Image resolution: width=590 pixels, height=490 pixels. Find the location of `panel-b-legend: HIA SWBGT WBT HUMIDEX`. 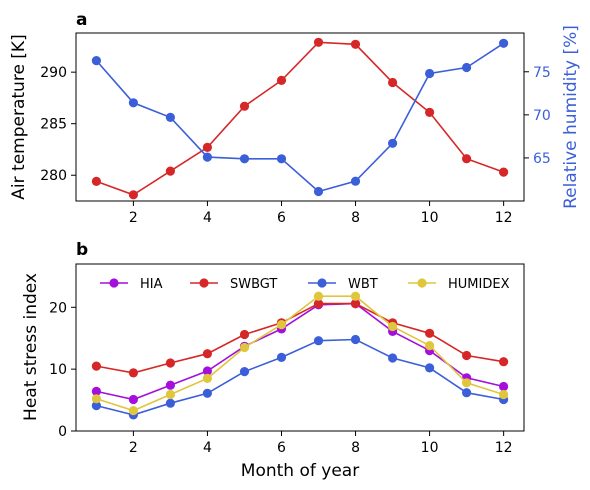

panel-b-legend: HIA SWBGT WBT HUMIDEX is located at coordinates (305, 284).